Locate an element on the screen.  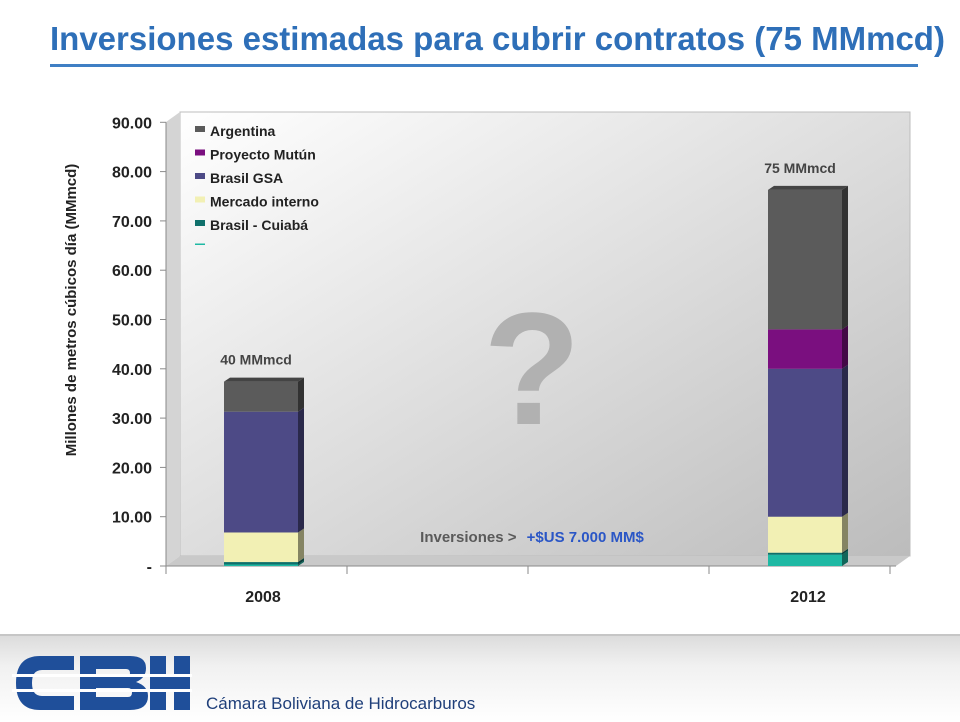
y-tick-label: 80.00 is located at coordinates (132, 173).